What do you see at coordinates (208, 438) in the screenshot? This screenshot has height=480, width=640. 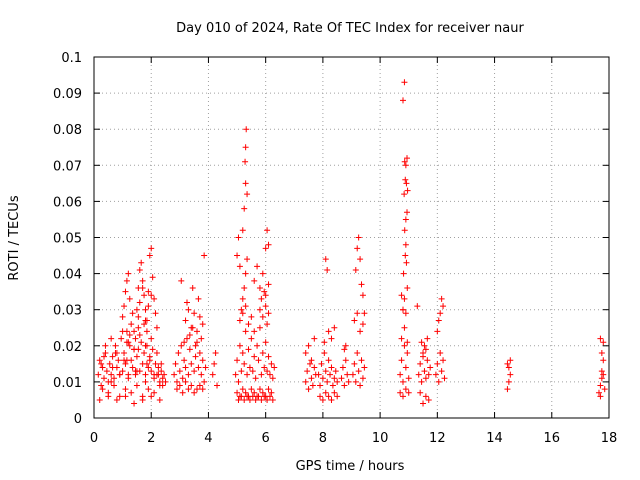 I see `x-tick-label: 4` at bounding box center [208, 438].